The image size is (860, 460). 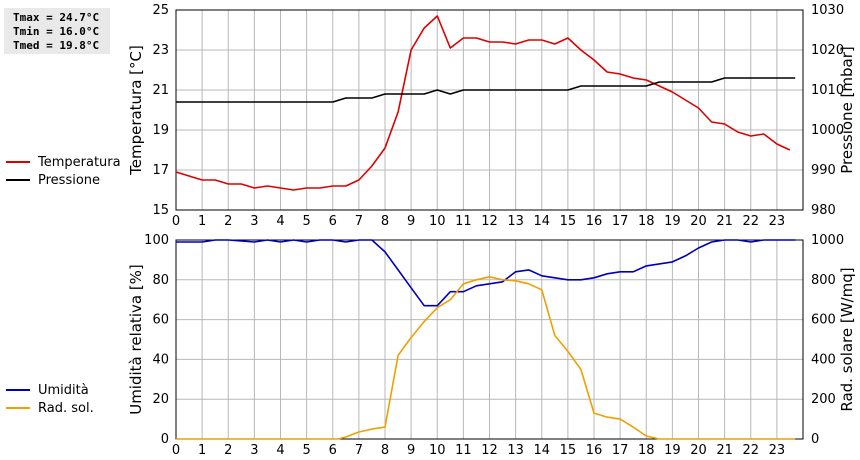 I want to click on right-axis-label: Rad. solare [W/mq], so click(x=847, y=339).